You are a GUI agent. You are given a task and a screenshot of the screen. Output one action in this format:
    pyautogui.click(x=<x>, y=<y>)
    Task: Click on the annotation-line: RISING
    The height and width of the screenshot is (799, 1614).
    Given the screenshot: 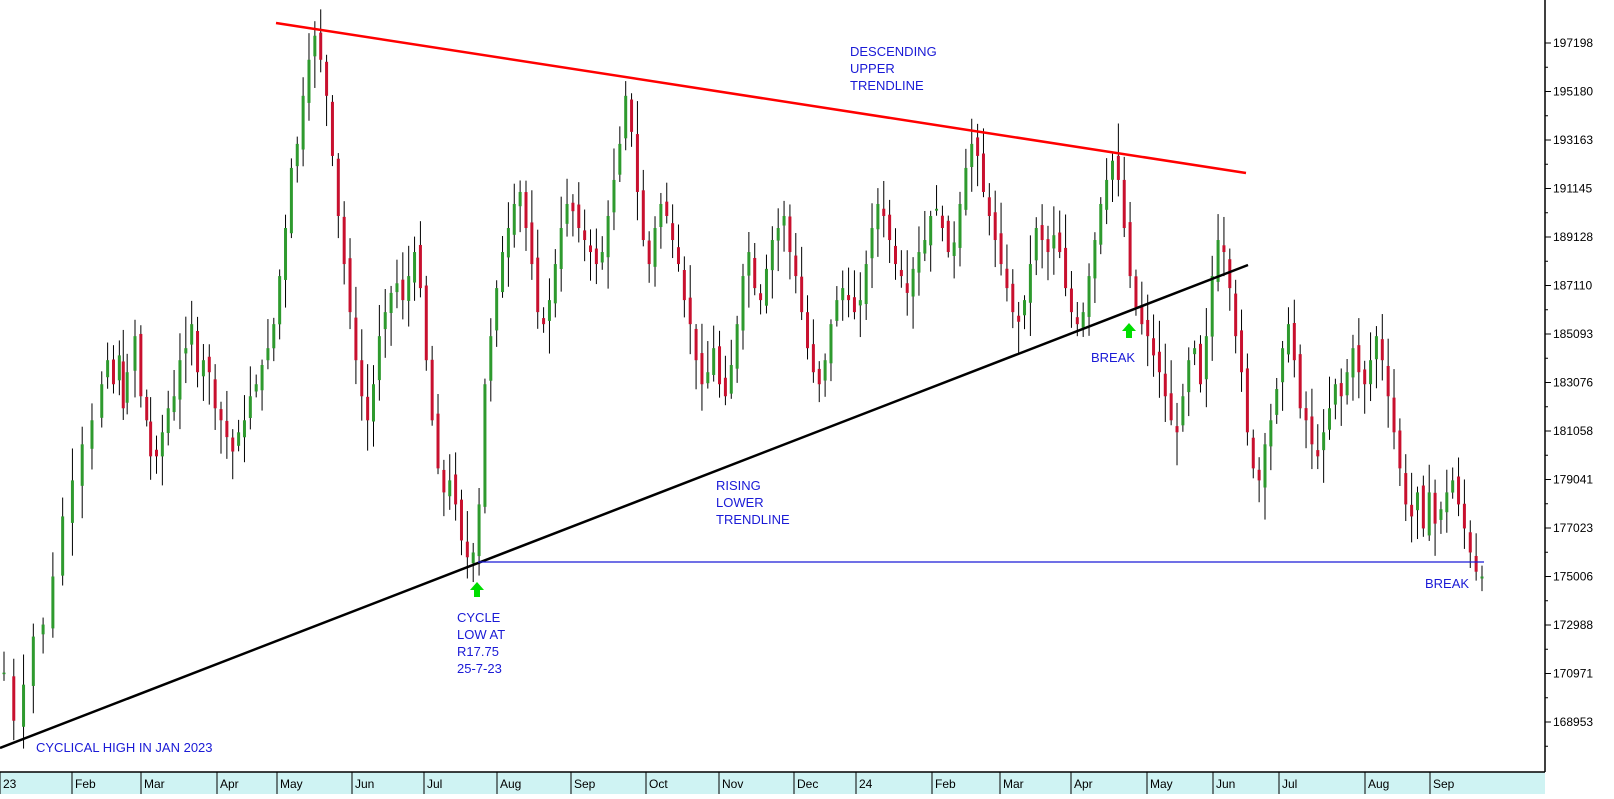 What is the action you would take?
    pyautogui.click(x=738, y=485)
    